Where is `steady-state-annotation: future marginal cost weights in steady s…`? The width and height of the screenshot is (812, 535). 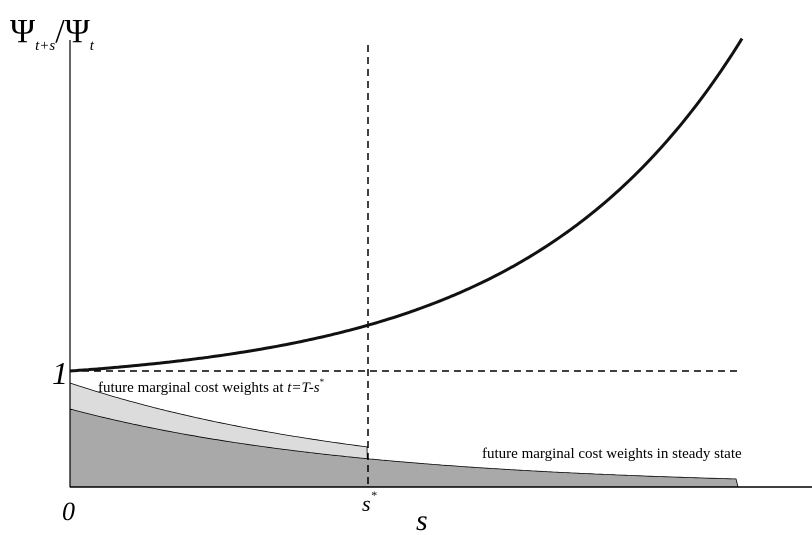
steady-state-annotation: future marginal cost weights in steady s… is located at coordinates (612, 454).